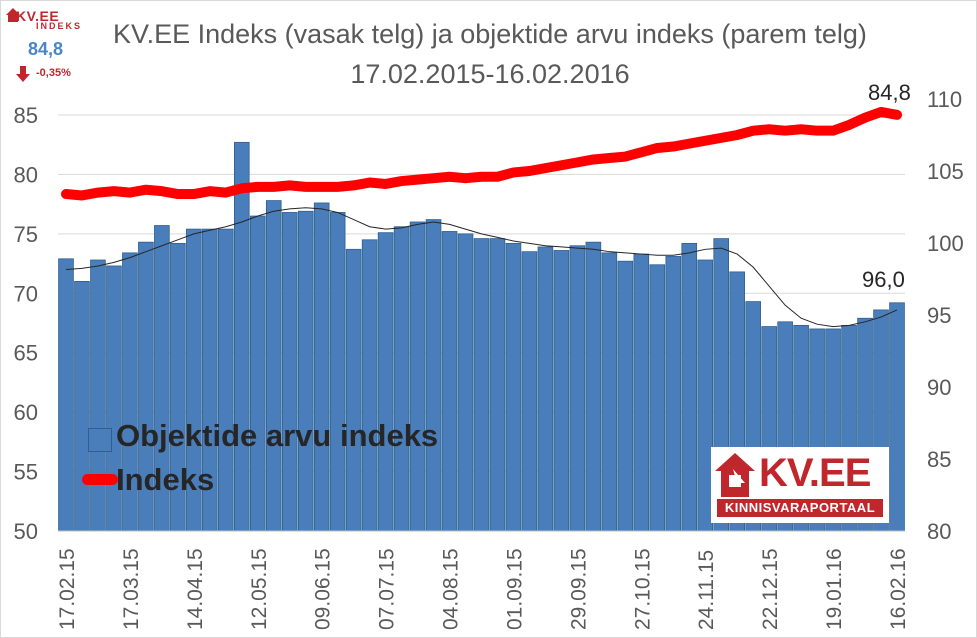 The image size is (977, 638). What do you see at coordinates (38, 16) in the screenshot?
I see `badge-brand: KV.EE` at bounding box center [38, 16].